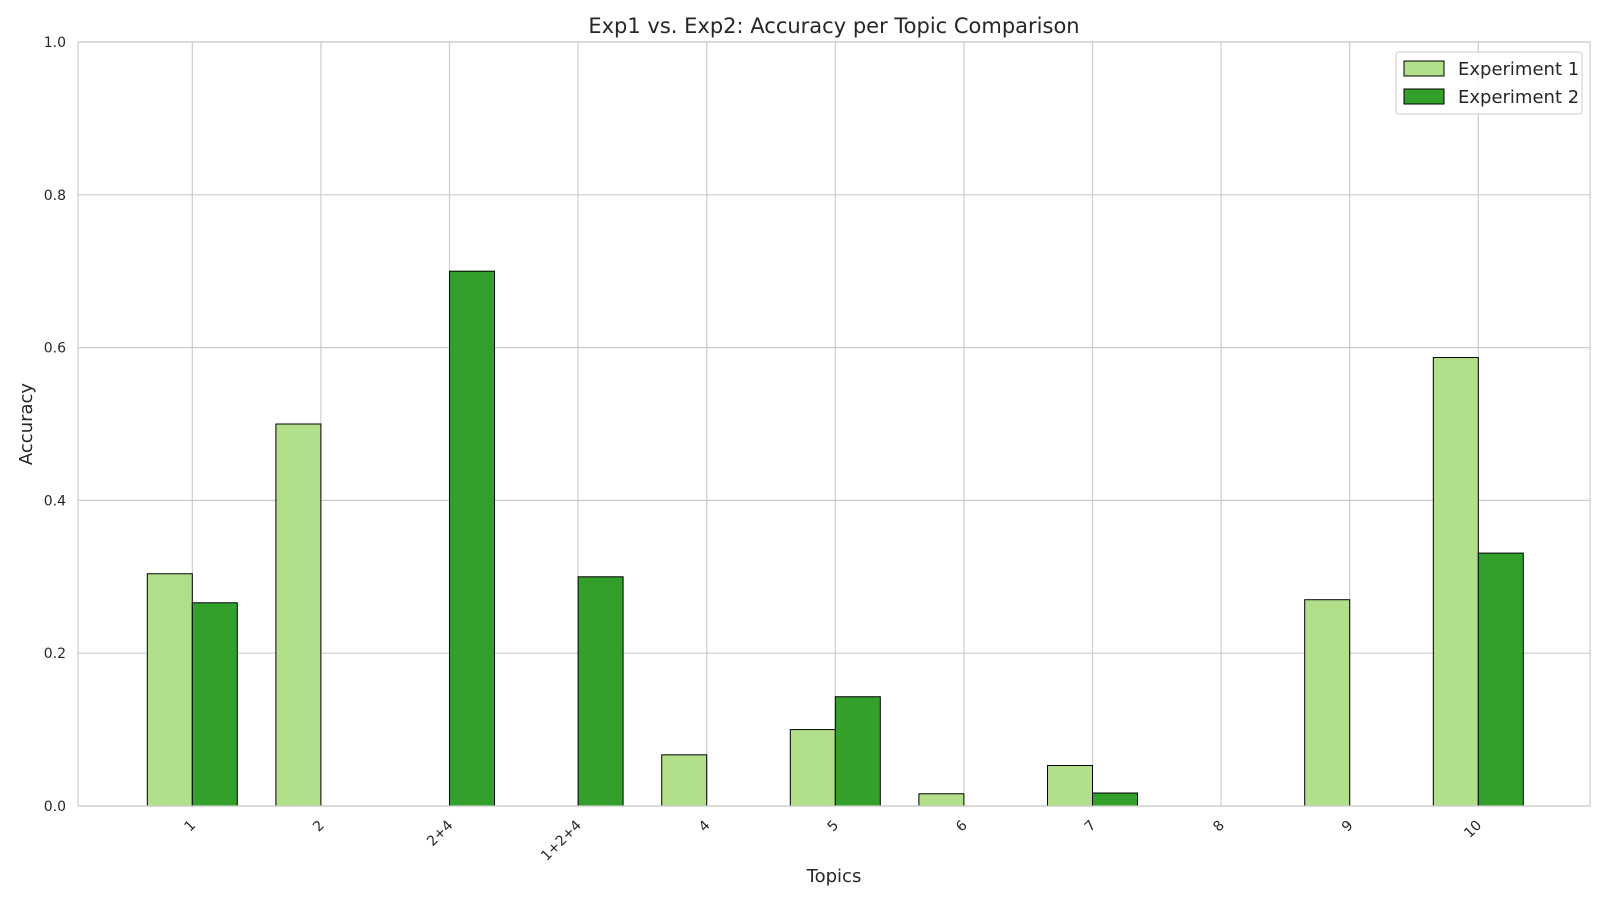 The height and width of the screenshot is (900, 1600). What do you see at coordinates (1518, 97) in the screenshot?
I see `legend-label-experiment-2: Experiment 2` at bounding box center [1518, 97].